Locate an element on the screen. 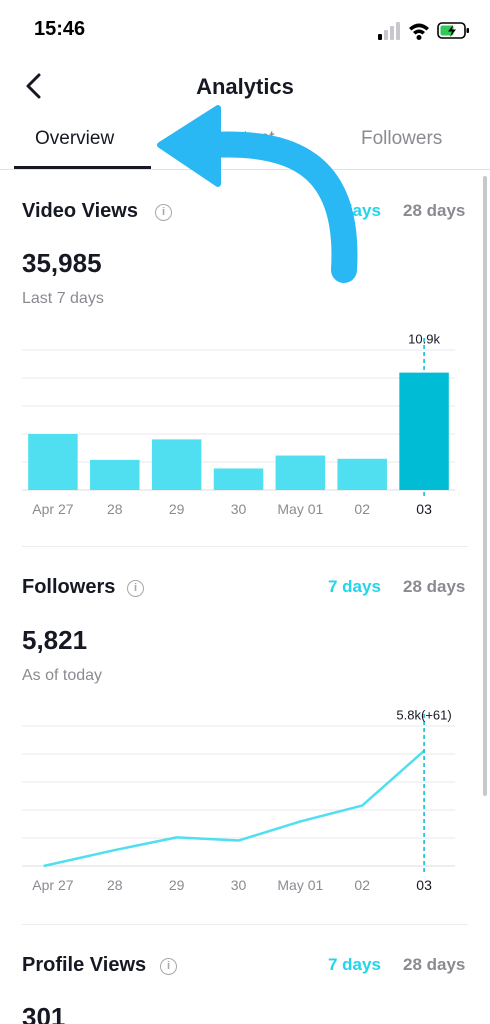 The height and width of the screenshot is (1024, 490). status-bar: 15:46 is located at coordinates (245, 30).